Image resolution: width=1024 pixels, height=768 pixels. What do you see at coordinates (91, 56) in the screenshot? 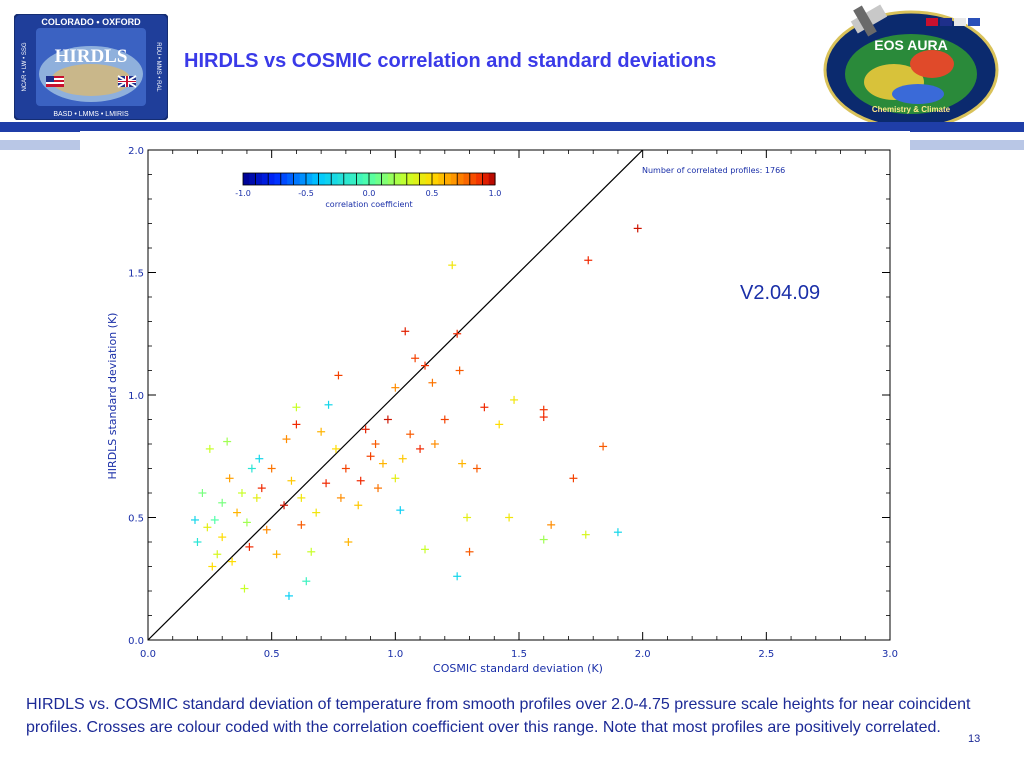
I see `hirdls-logo-center-text: HIRDLS` at bounding box center [91, 56].